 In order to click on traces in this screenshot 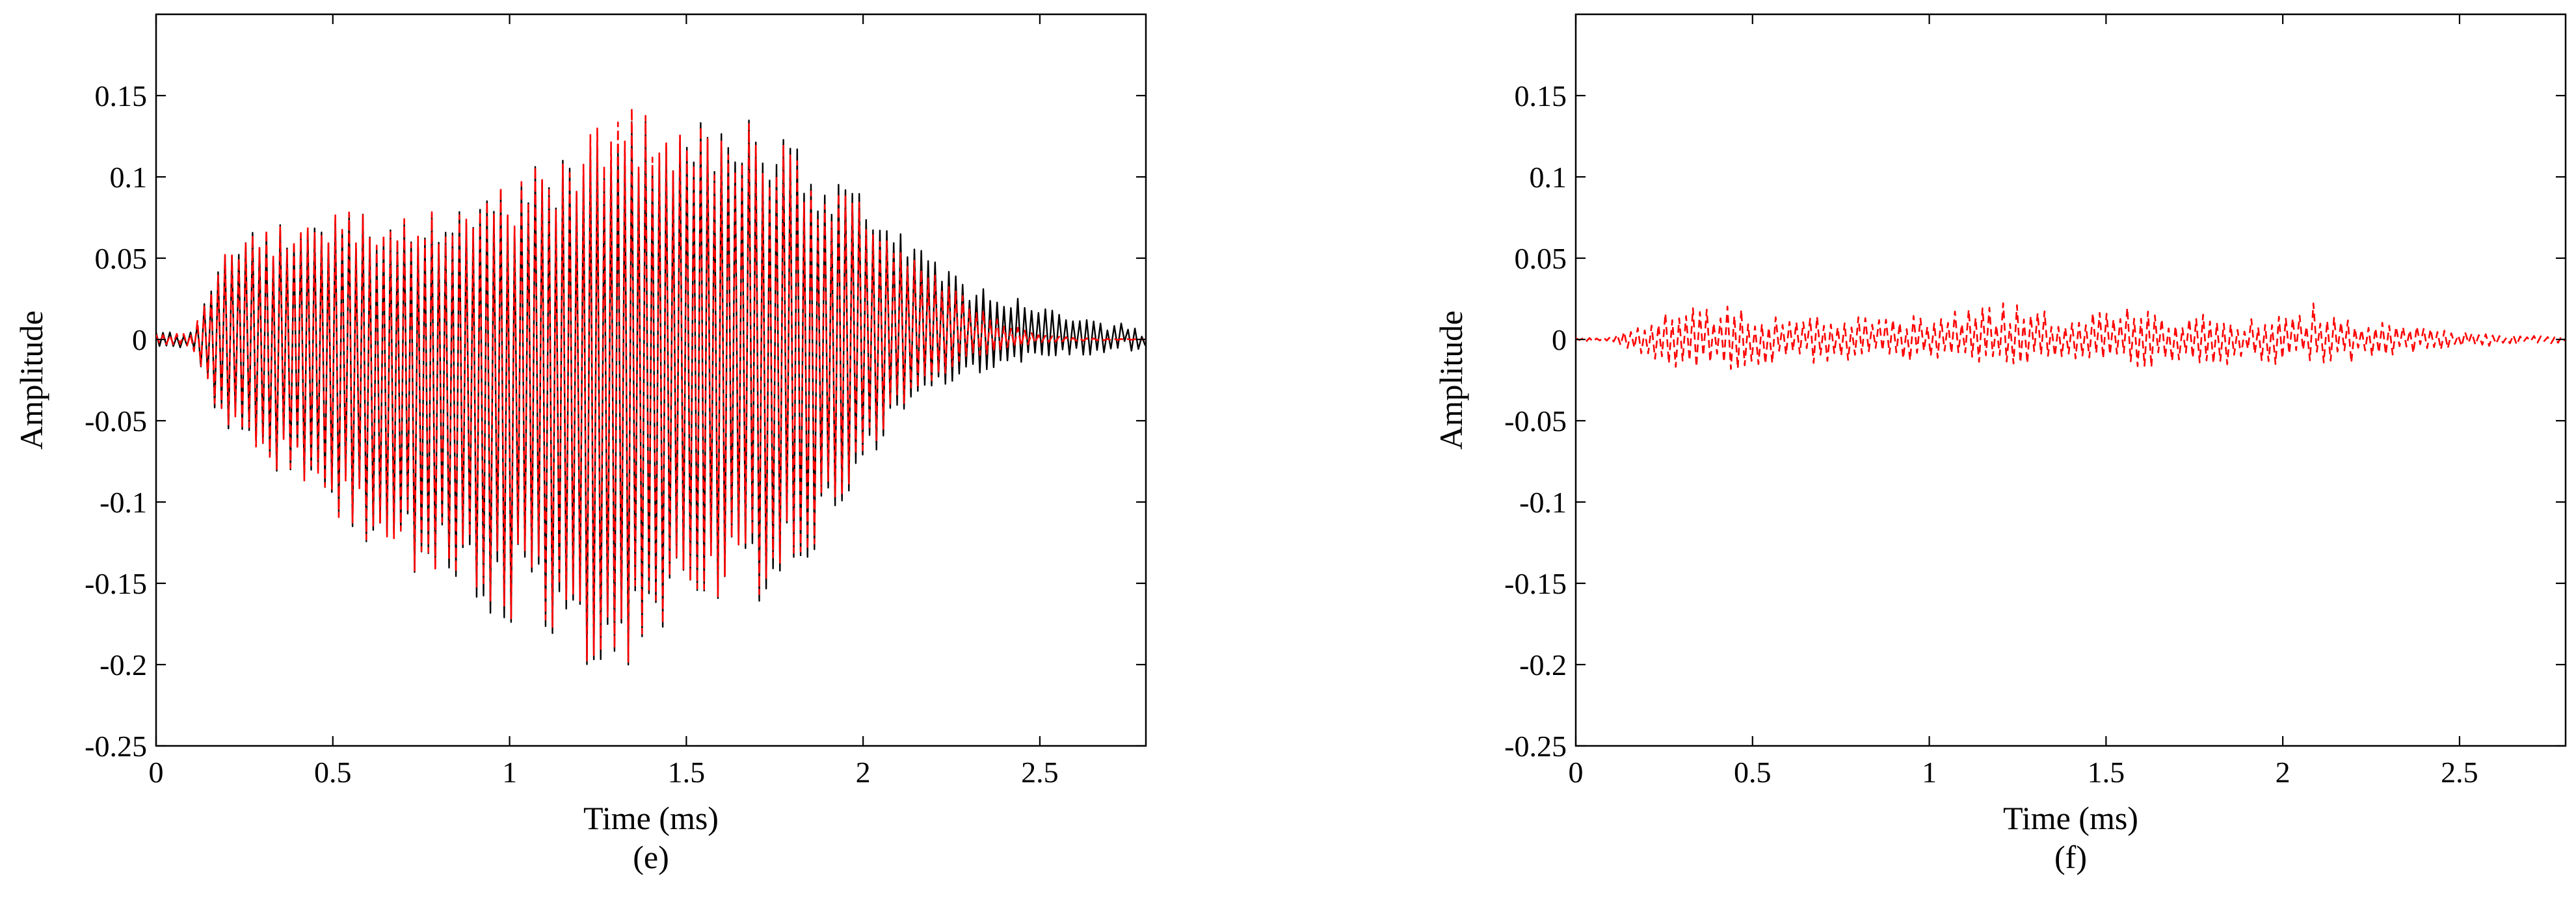, I will do `click(2071, 336)`.